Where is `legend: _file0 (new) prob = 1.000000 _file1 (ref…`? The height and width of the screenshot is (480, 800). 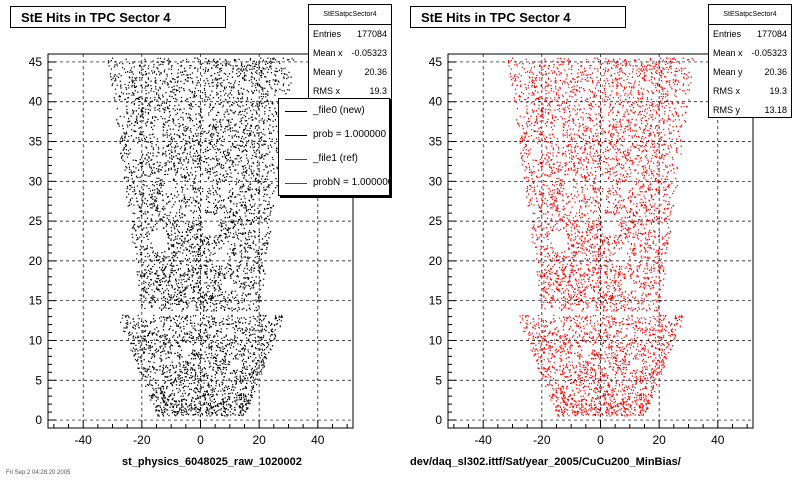
legend: _file0 (new) prob = 1.000000 _file1 (ref… is located at coordinates (334, 147).